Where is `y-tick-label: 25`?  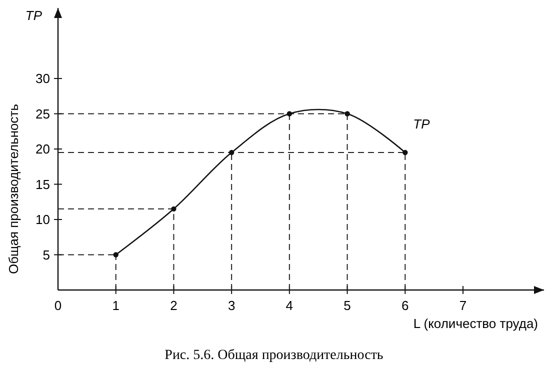 y-tick-label: 25 is located at coordinates (43, 114).